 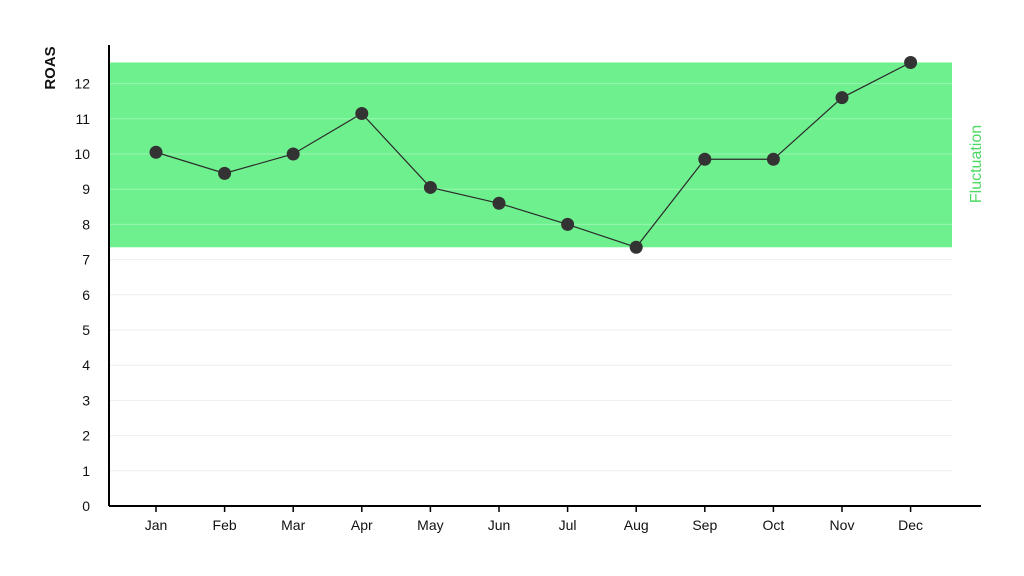 I want to click on y-tick-label-9: 9, so click(x=86, y=189).